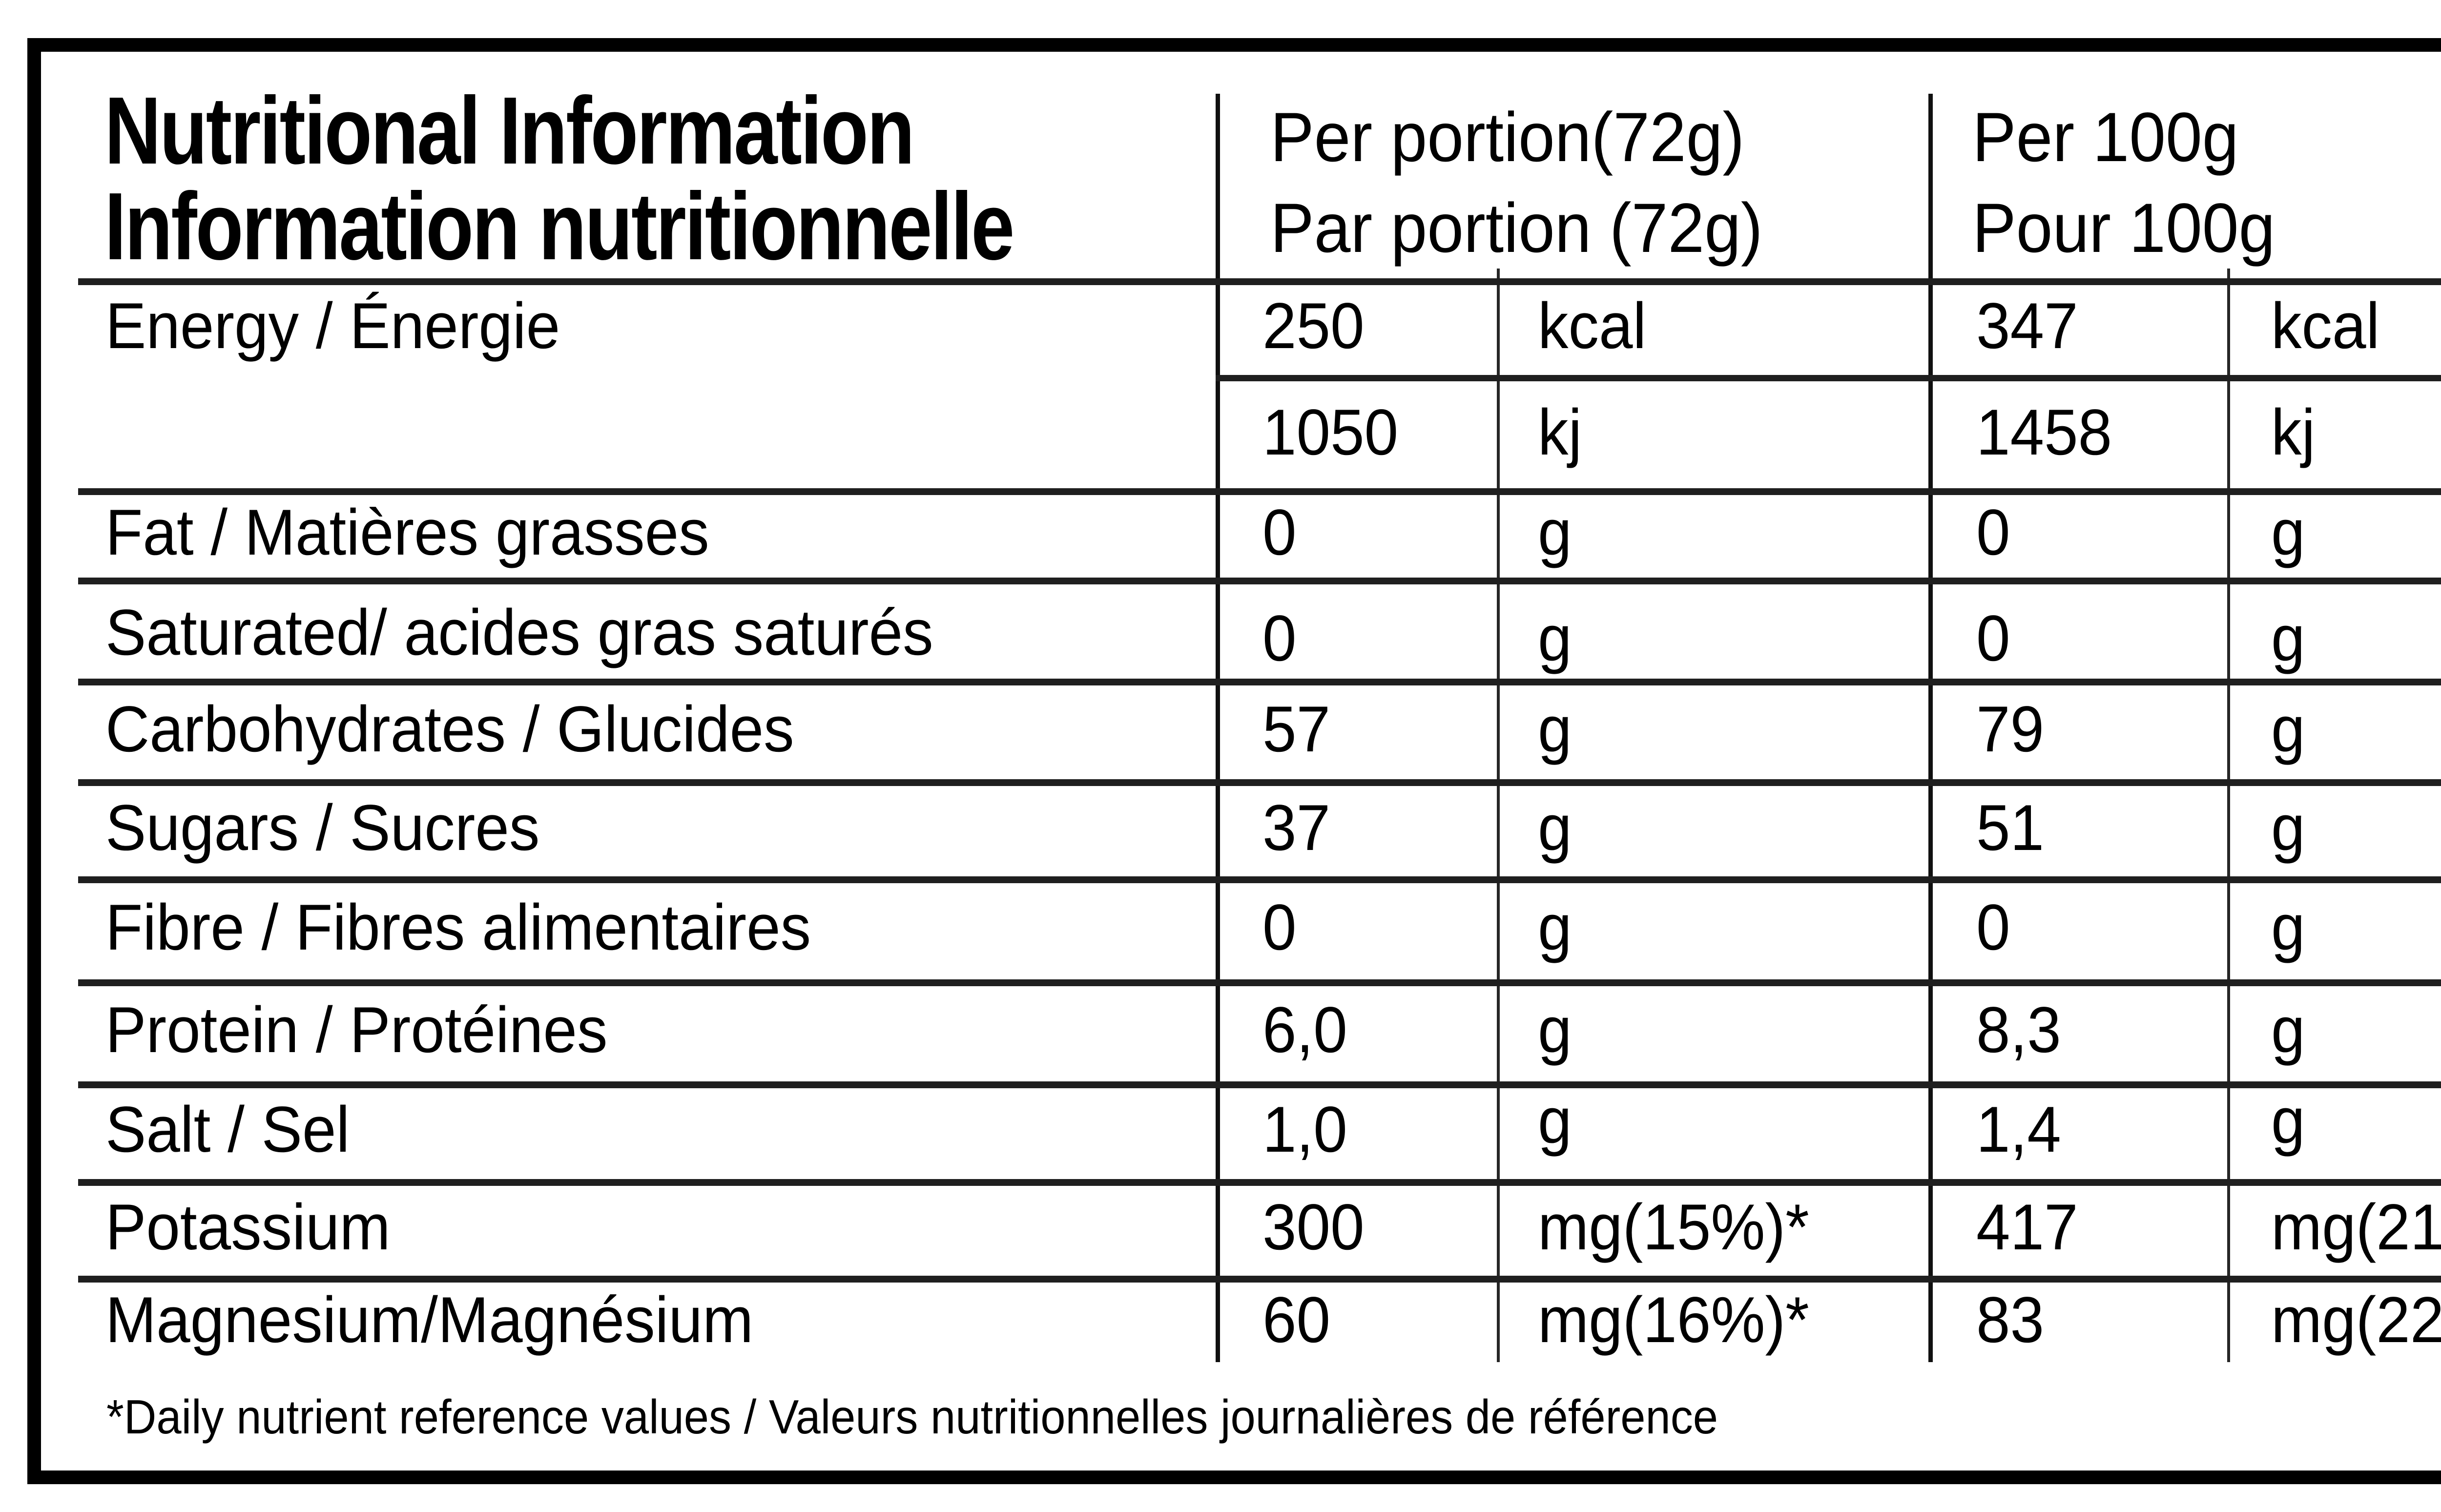  What do you see at coordinates (1555, 729) in the screenshot?
I see `carbohydrates-portion-unit: g` at bounding box center [1555, 729].